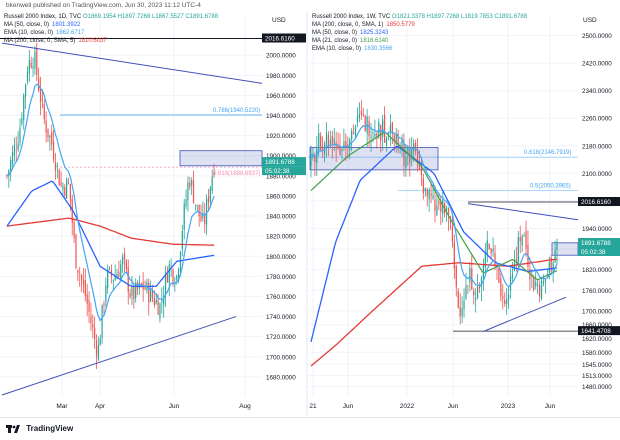  I want to click on y-tick-label: 1513.0000, so click(597, 376).